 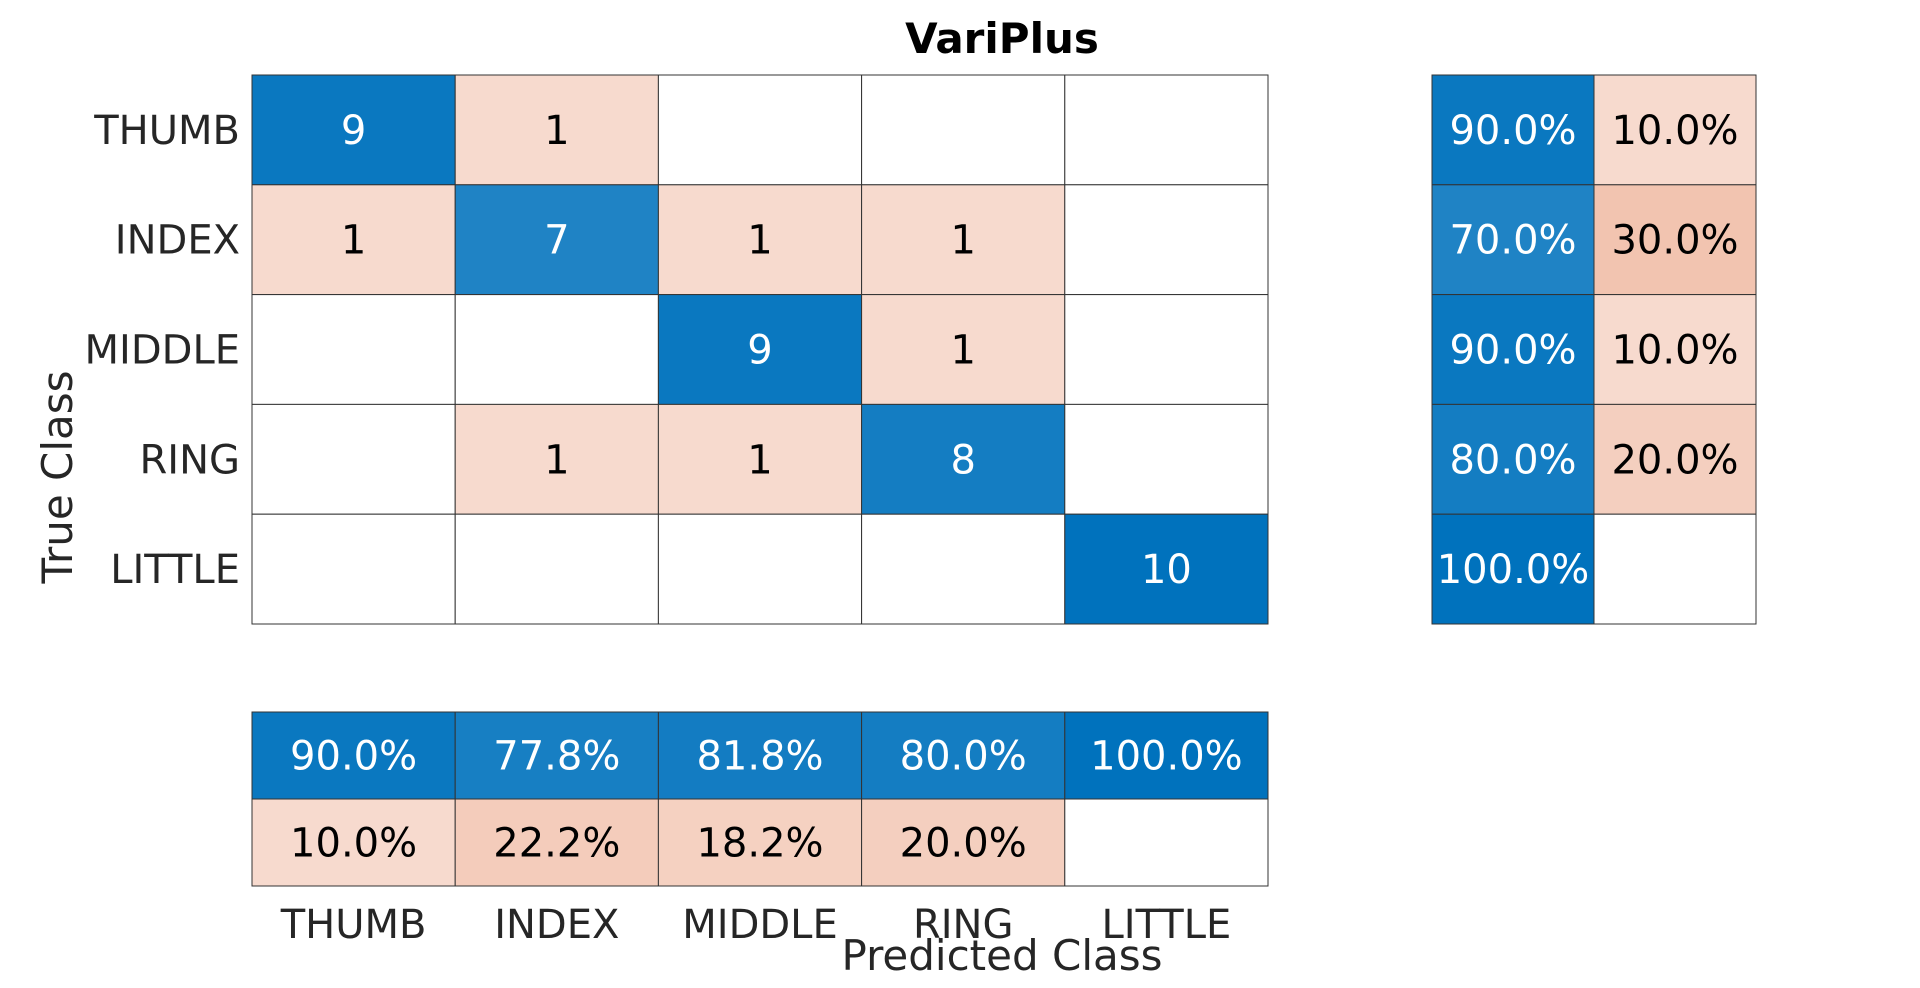 What do you see at coordinates (1001, 955) in the screenshot?
I see `x-axis-label: Predicted Class` at bounding box center [1001, 955].